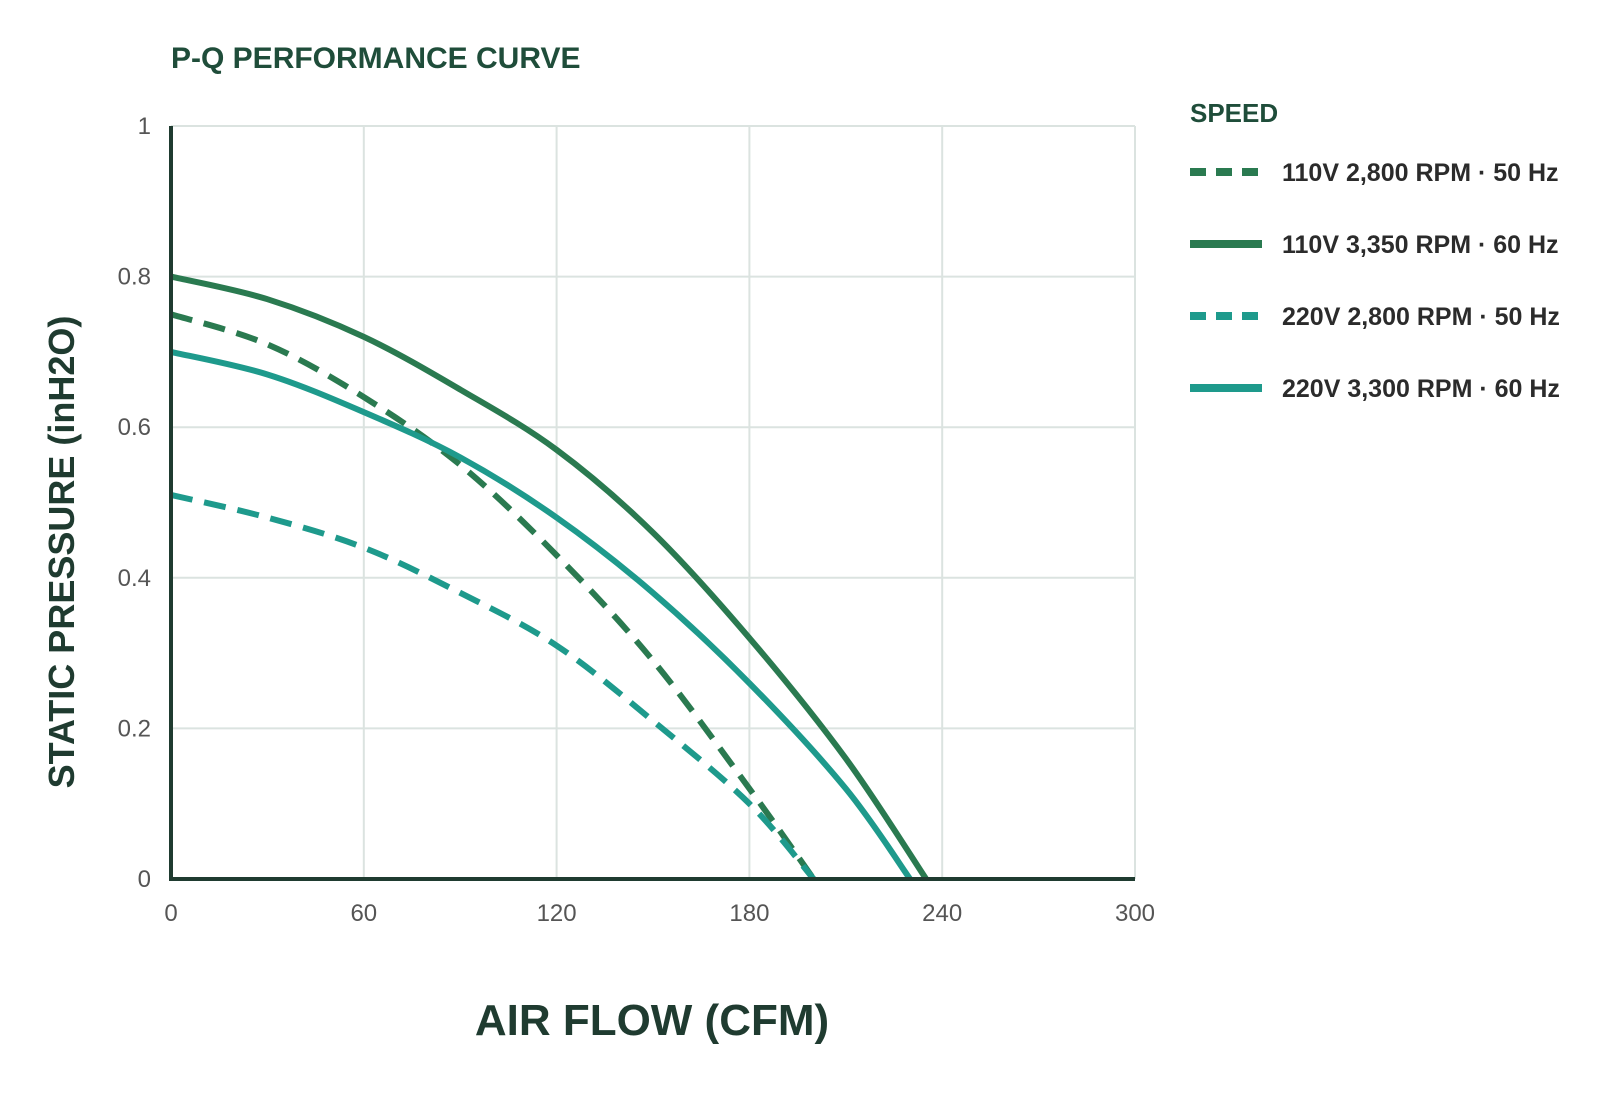 The height and width of the screenshot is (1100, 1600). What do you see at coordinates (144, 879) in the screenshot?
I see `y-tick-label: 0` at bounding box center [144, 879].